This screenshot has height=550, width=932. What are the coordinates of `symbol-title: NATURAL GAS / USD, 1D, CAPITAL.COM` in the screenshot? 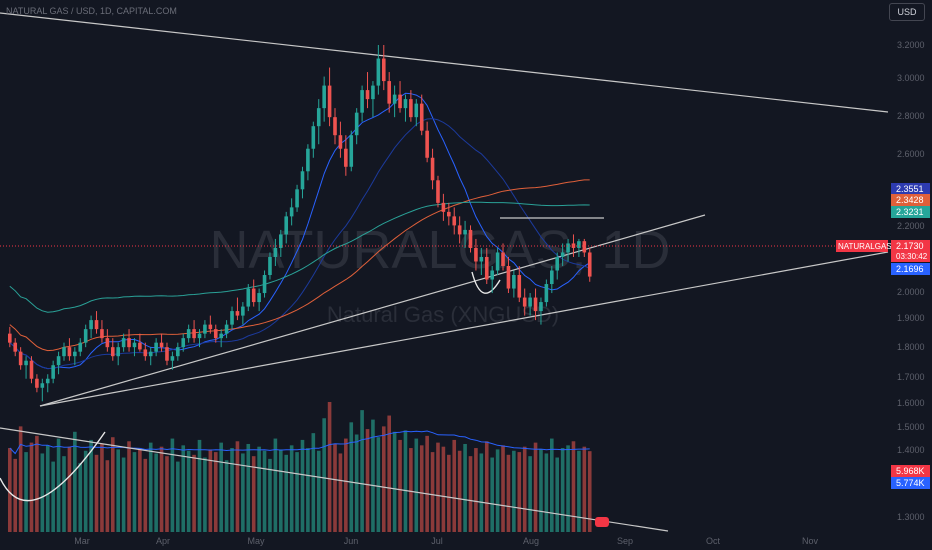 It's located at (91, 11).